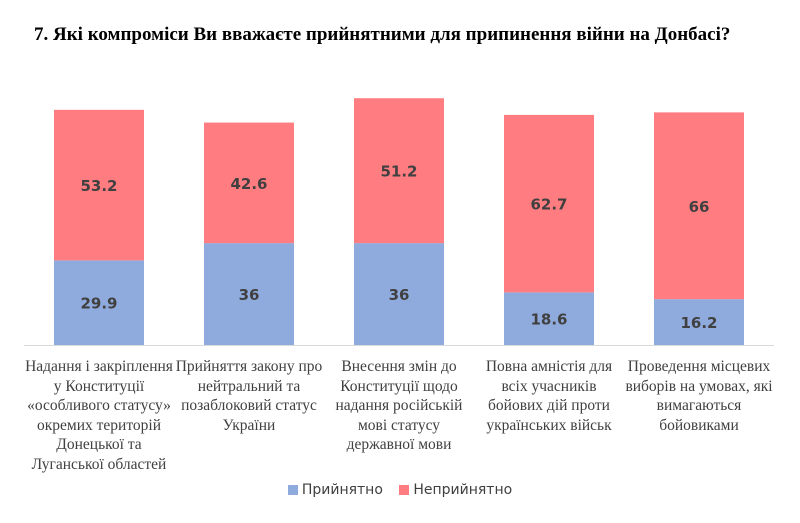  I want to click on data-label: 18.6, so click(548, 320).